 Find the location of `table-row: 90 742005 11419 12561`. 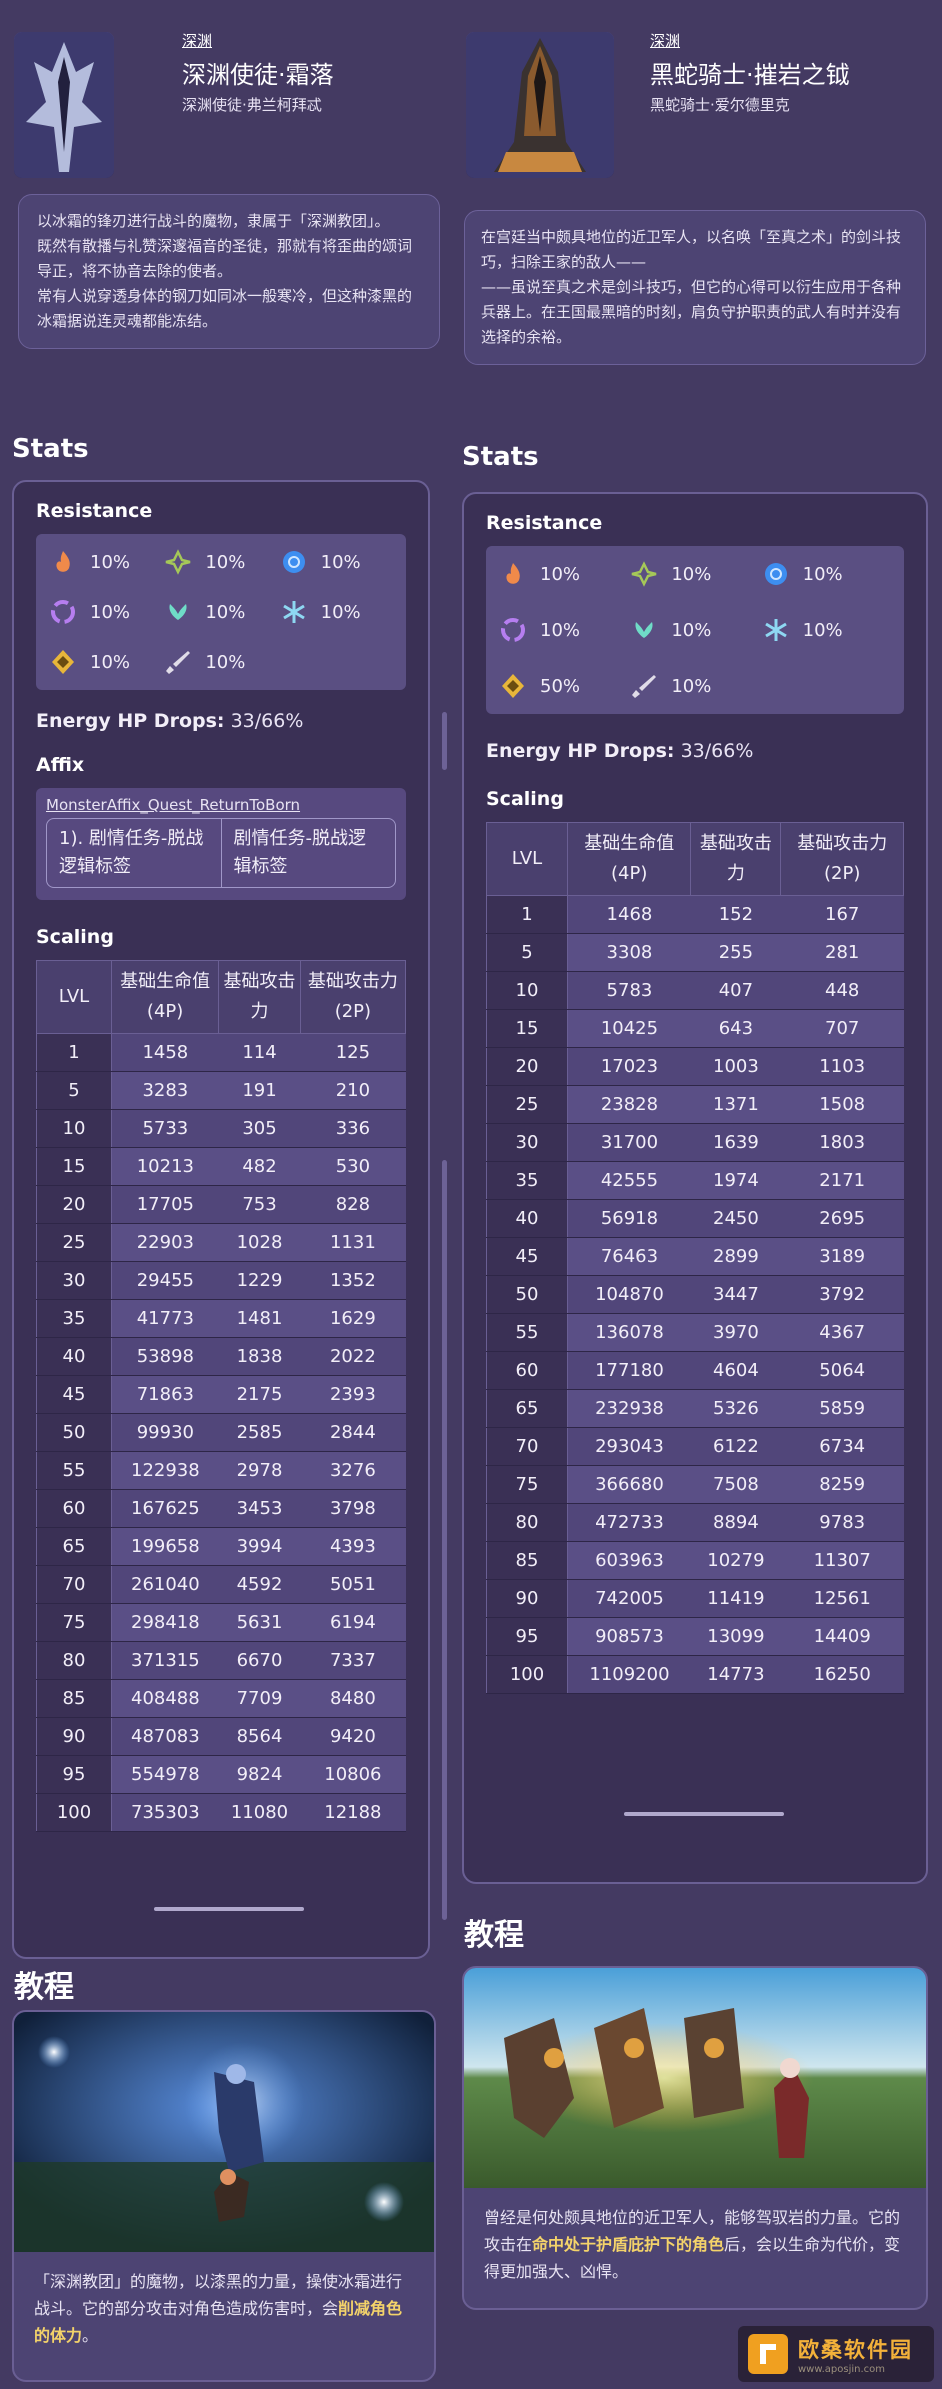

table-row: 90 742005 11419 12561 is located at coordinates (695, 1598).